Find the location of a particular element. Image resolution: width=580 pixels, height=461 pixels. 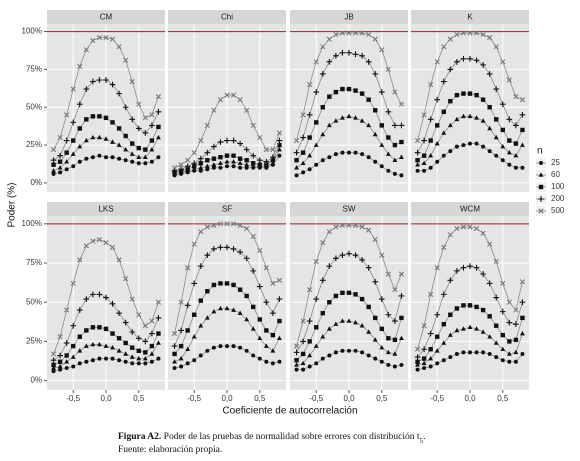

legend-symbol is located at coordinates (541, 174).